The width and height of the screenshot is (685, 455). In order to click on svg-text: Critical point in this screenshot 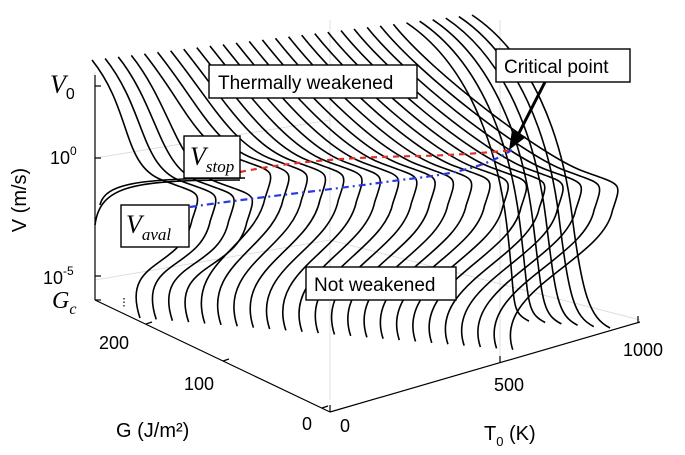, I will do `click(556, 67)`.